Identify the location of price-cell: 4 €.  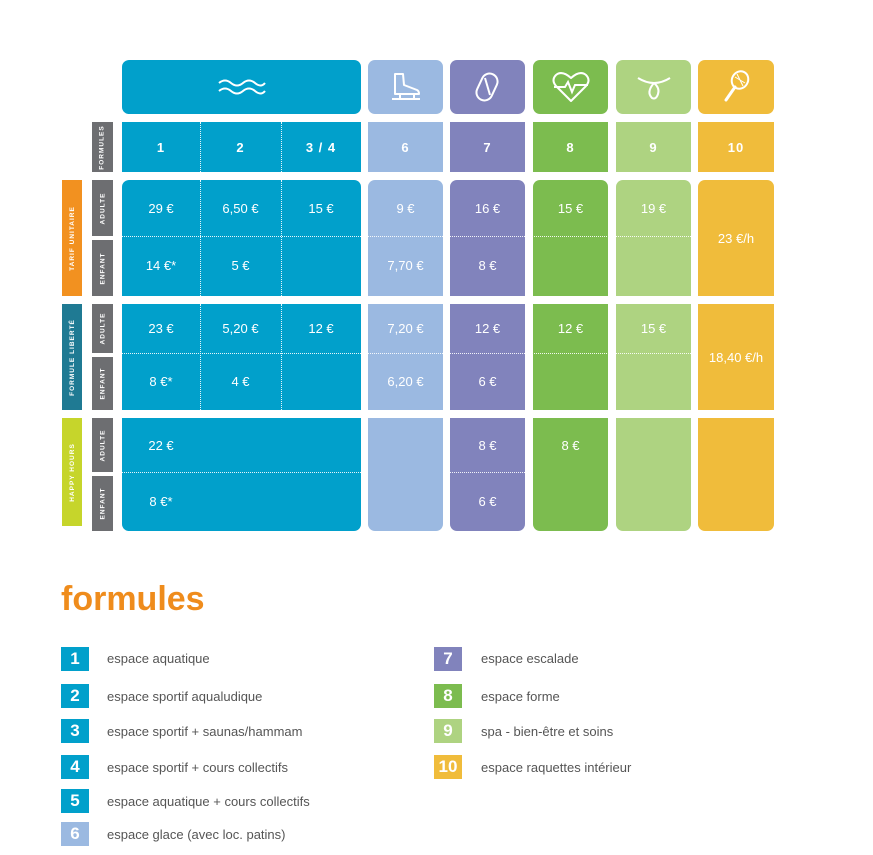
(240, 381).